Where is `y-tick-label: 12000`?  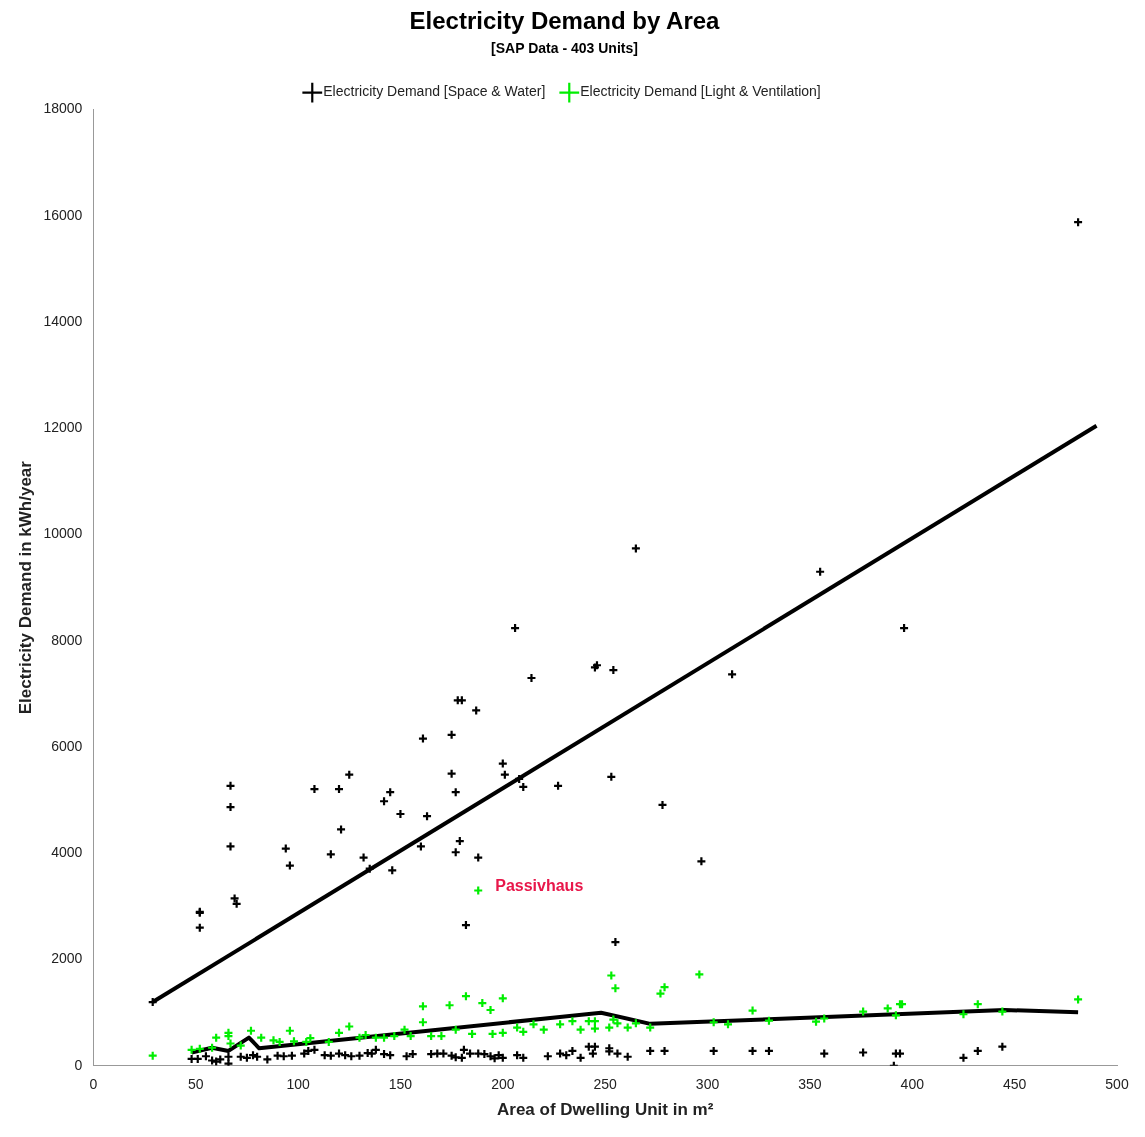 y-tick-label: 12000 is located at coordinates (63, 427).